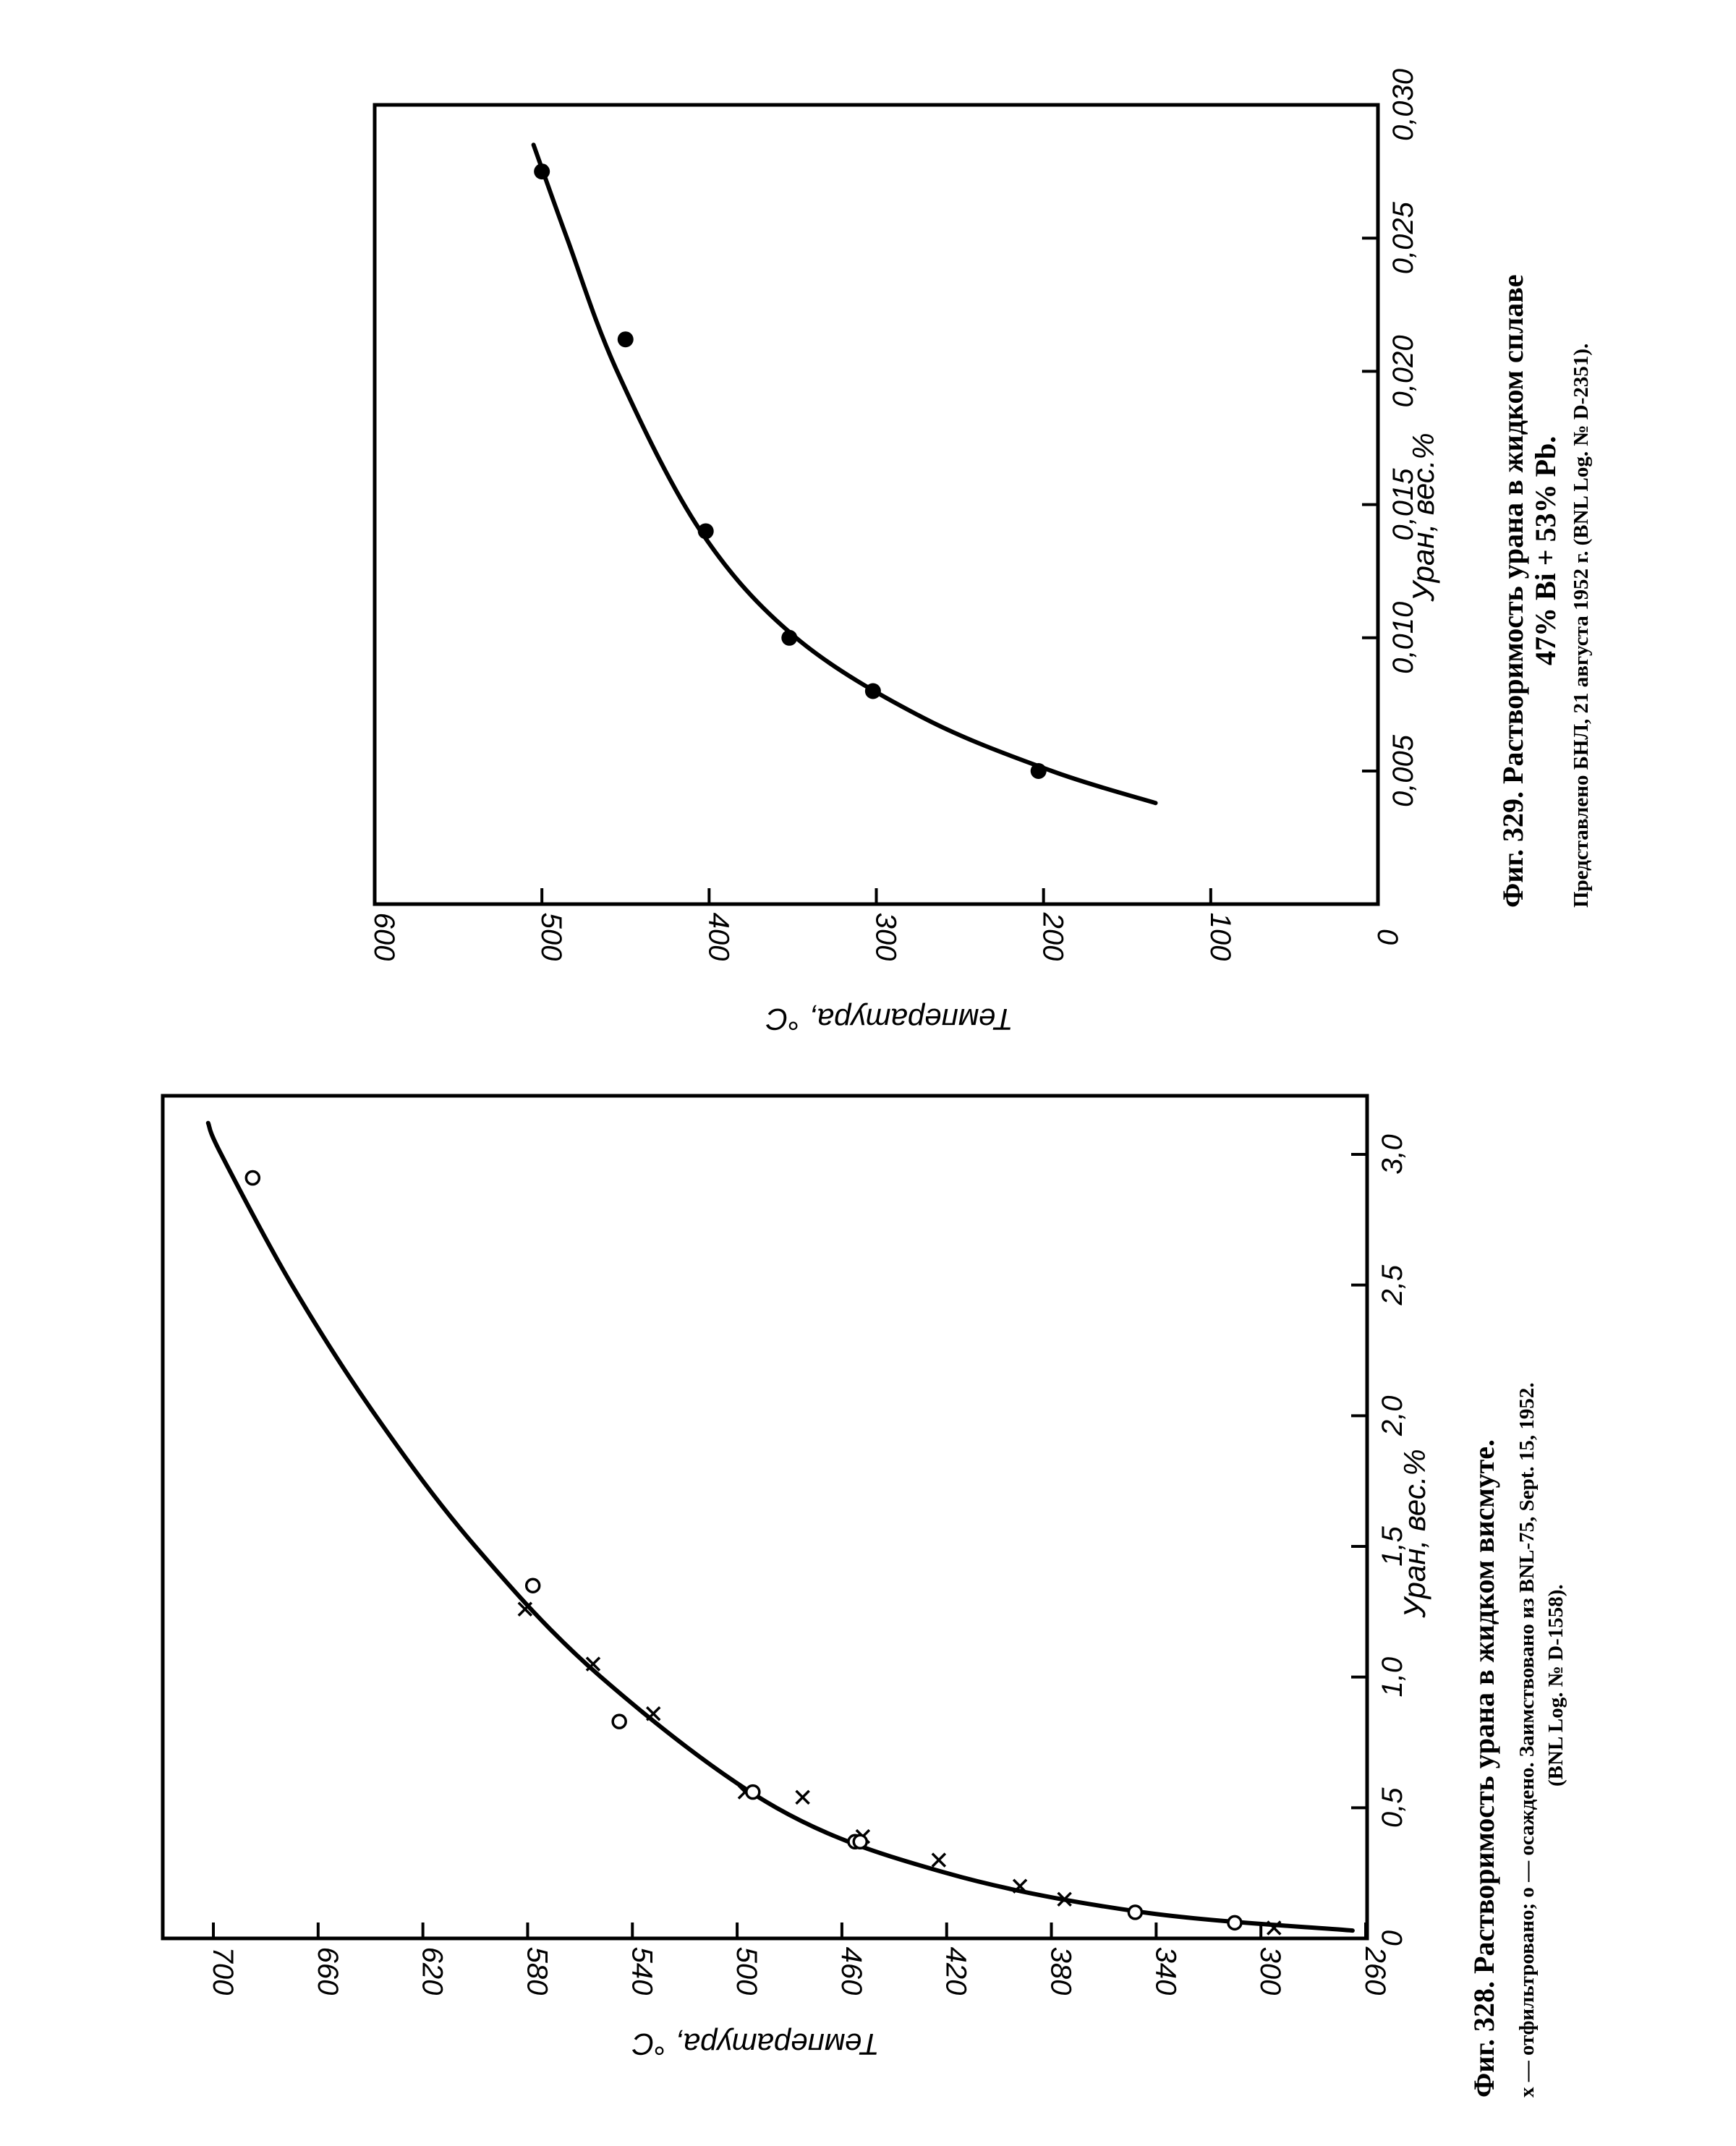 The height and width of the screenshot is (2146, 1736). Describe the element at coordinates (1061, 1971) in the screenshot. I see `y-tick-label: 380` at that location.